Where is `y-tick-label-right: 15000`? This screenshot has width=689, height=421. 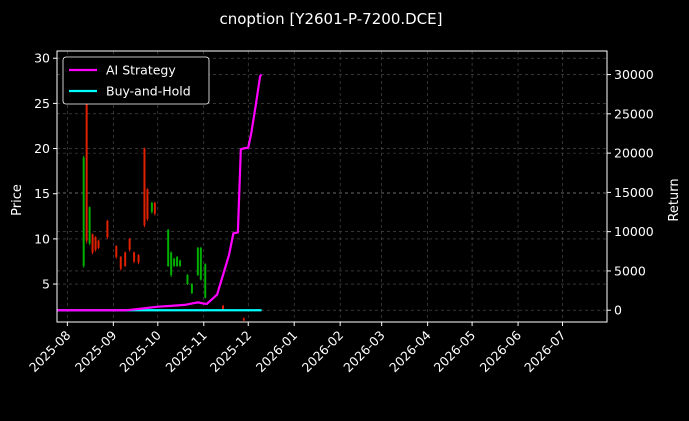 y-tick-label-right: 15000 is located at coordinates (634, 192).